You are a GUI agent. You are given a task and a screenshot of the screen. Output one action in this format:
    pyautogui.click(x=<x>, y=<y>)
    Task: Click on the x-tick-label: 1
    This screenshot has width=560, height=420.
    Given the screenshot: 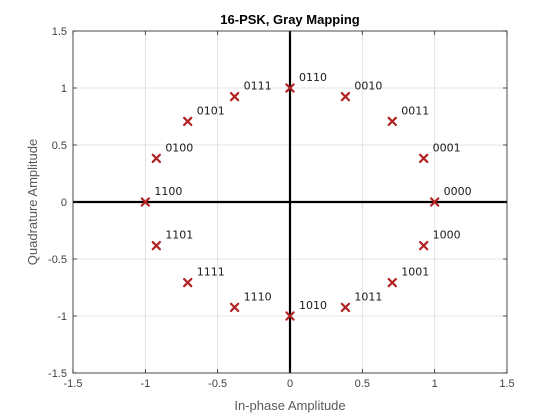 What is the action you would take?
    pyautogui.click(x=435, y=384)
    